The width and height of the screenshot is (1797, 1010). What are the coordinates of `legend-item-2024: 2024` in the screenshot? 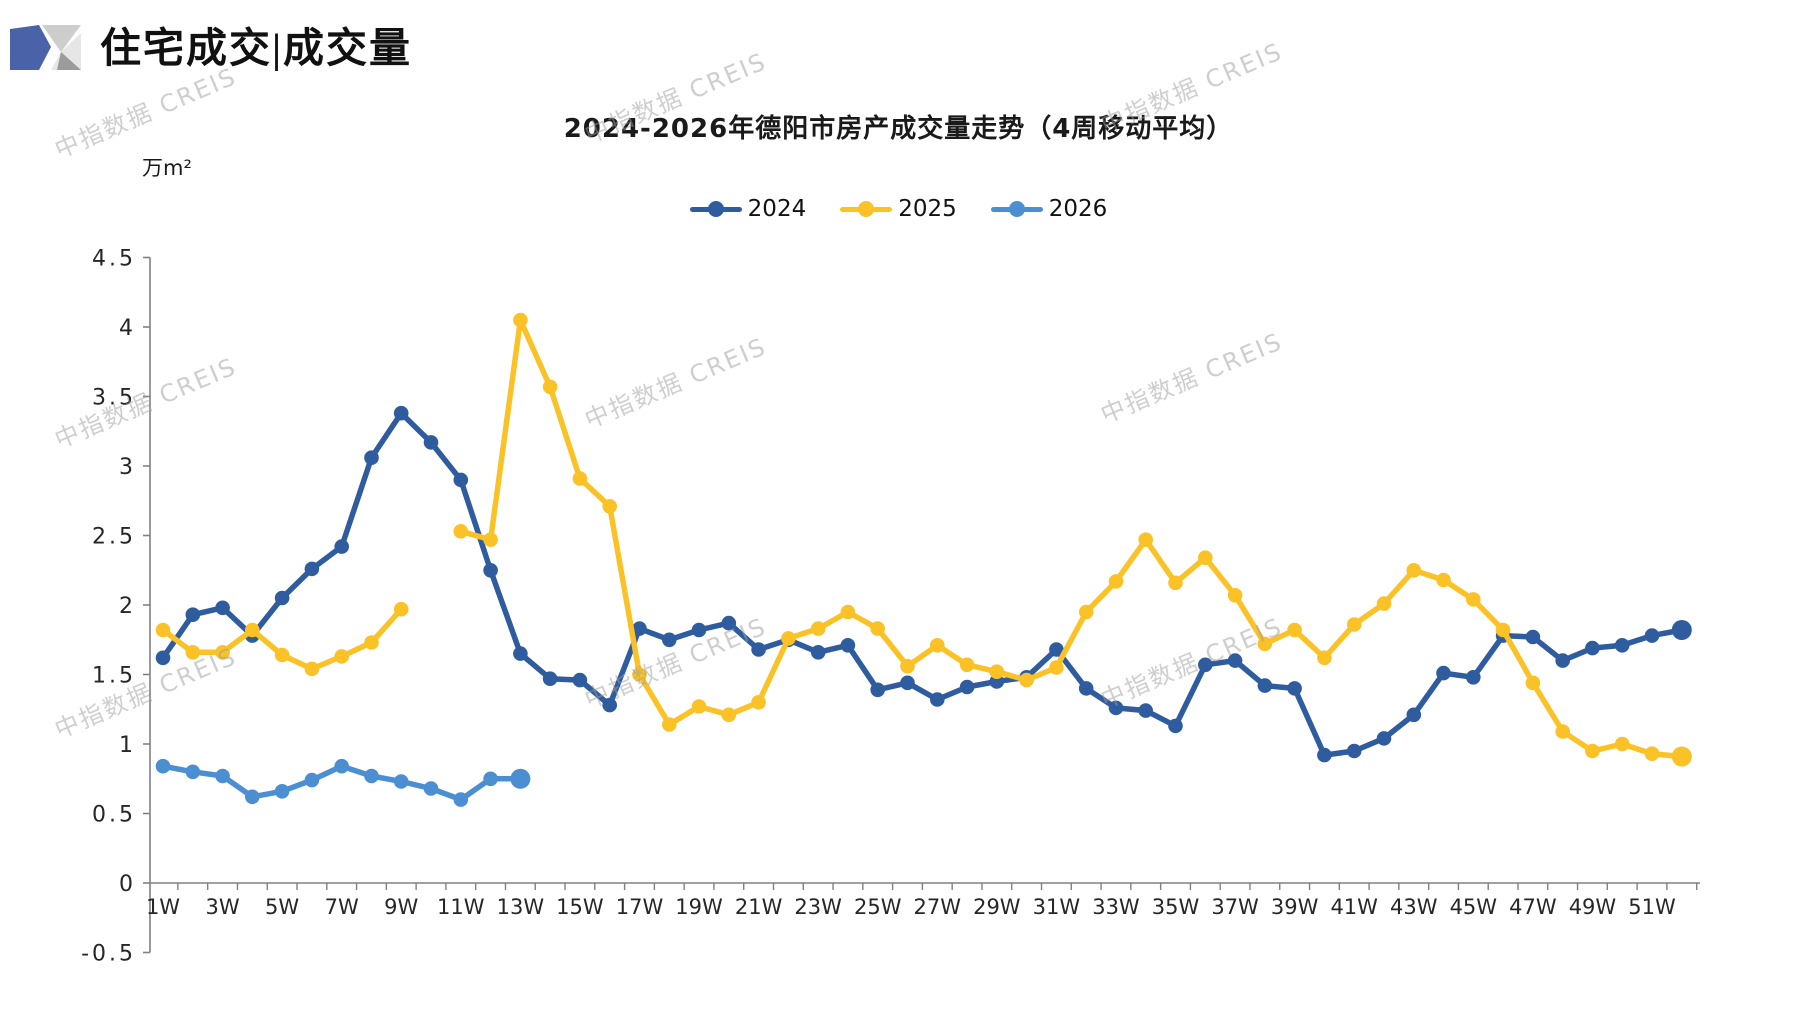 It's located at (748, 209).